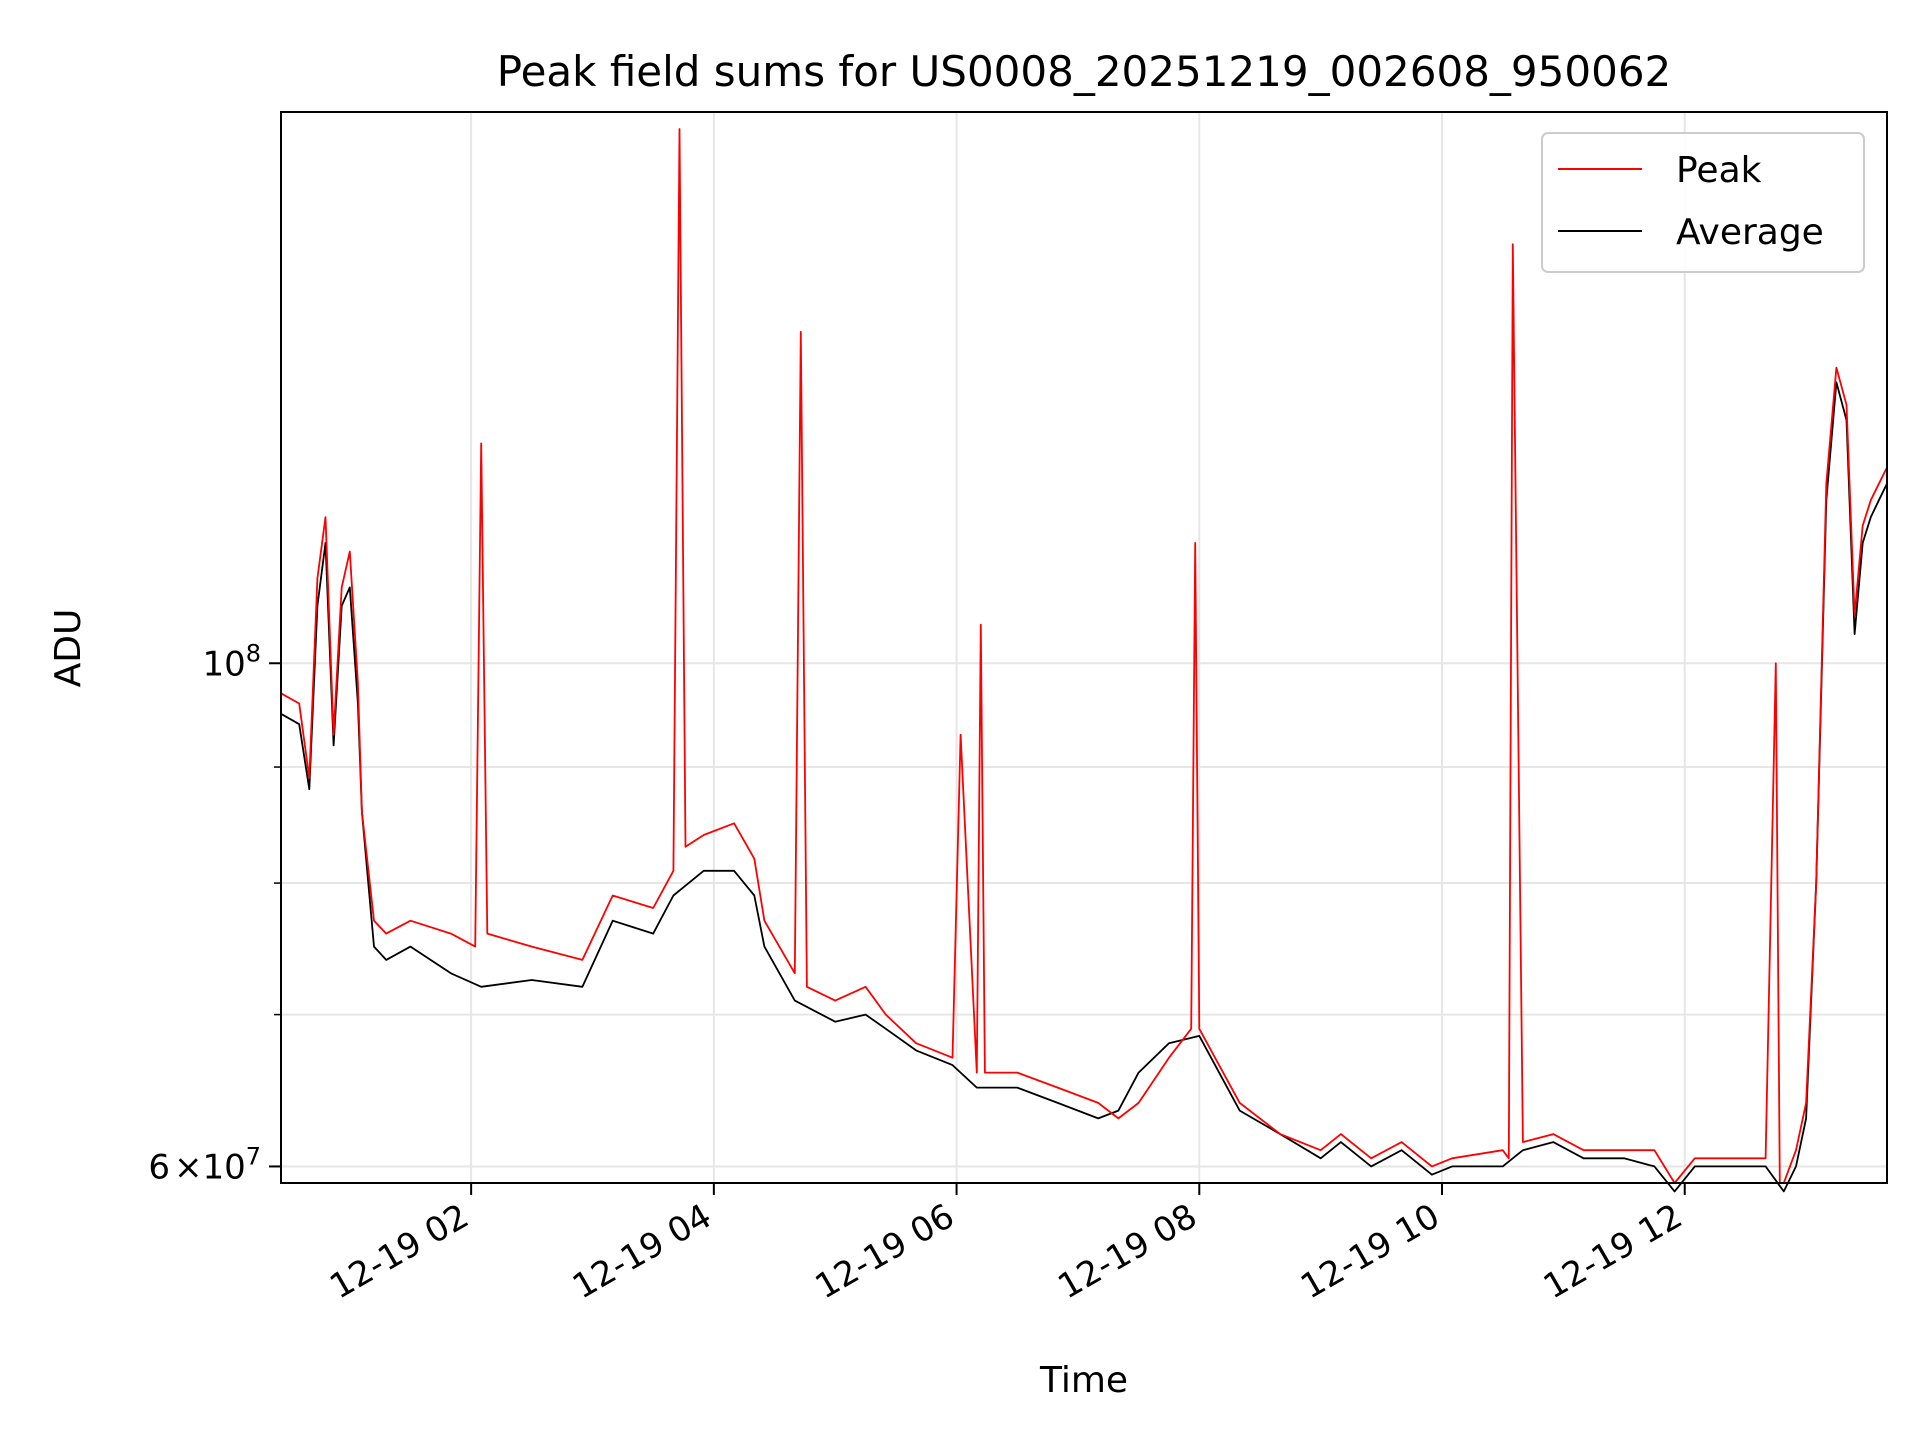 This screenshot has width=1920, height=1440. What do you see at coordinates (68, 648) in the screenshot?
I see `y-axis-label: ADU` at bounding box center [68, 648].